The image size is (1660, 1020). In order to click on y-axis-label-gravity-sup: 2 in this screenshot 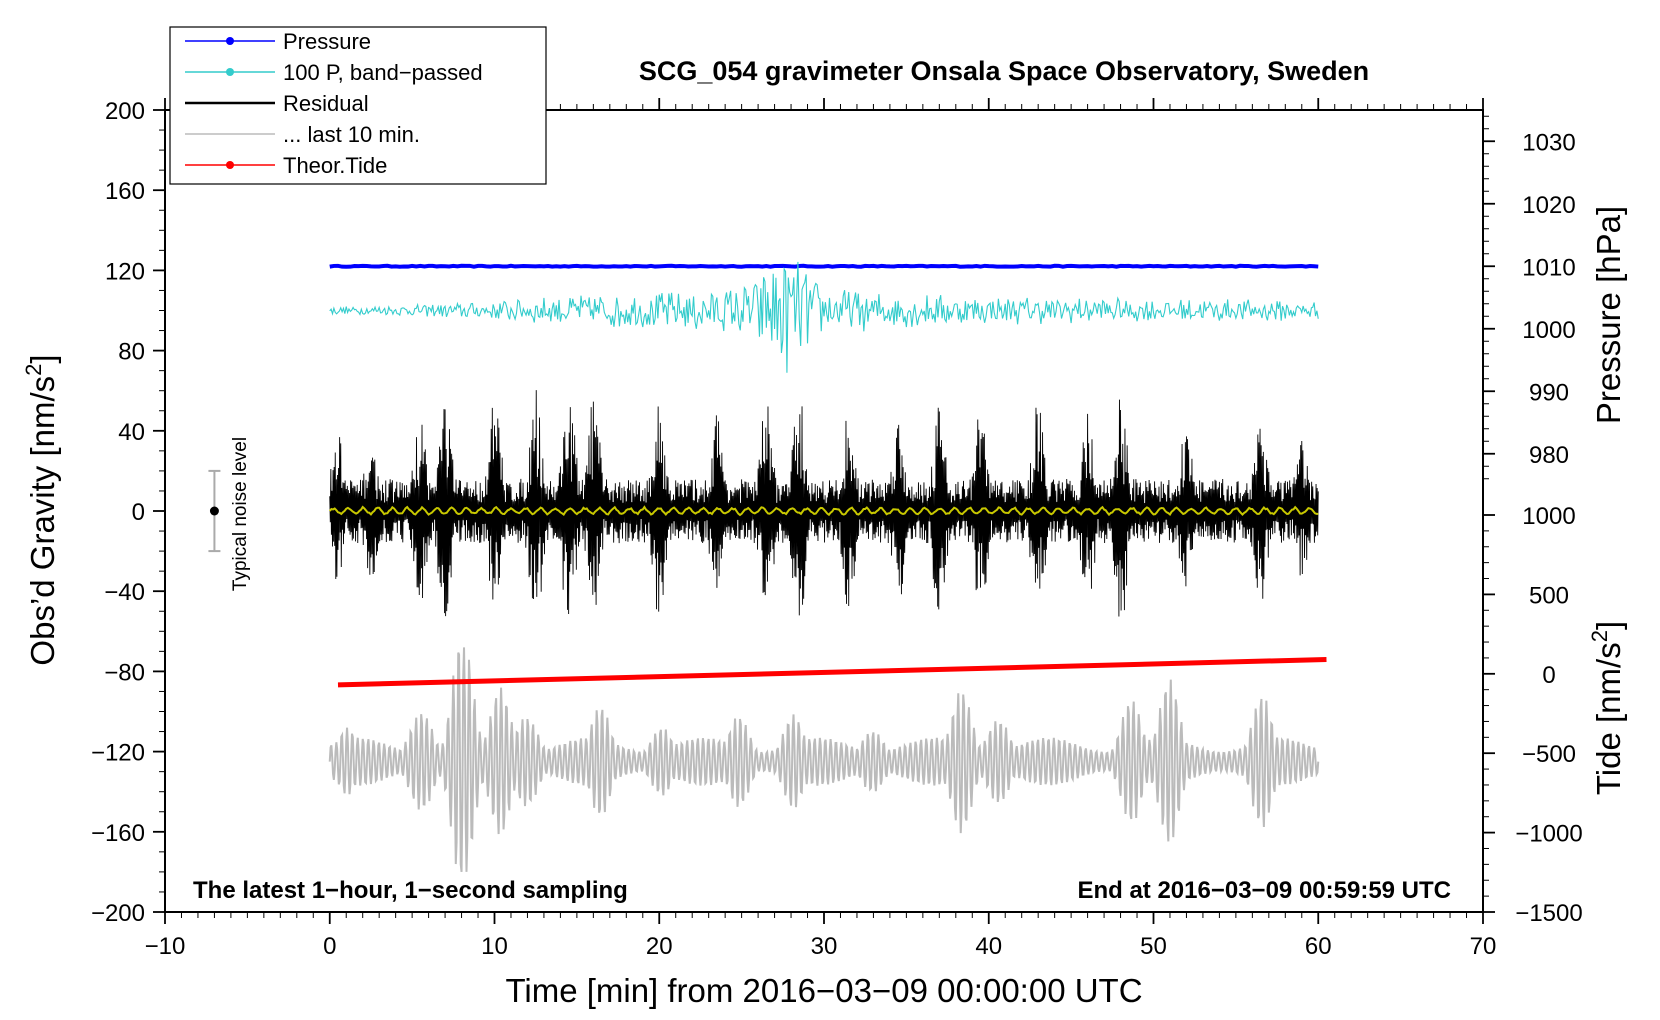, I will do `click(33, 370)`.